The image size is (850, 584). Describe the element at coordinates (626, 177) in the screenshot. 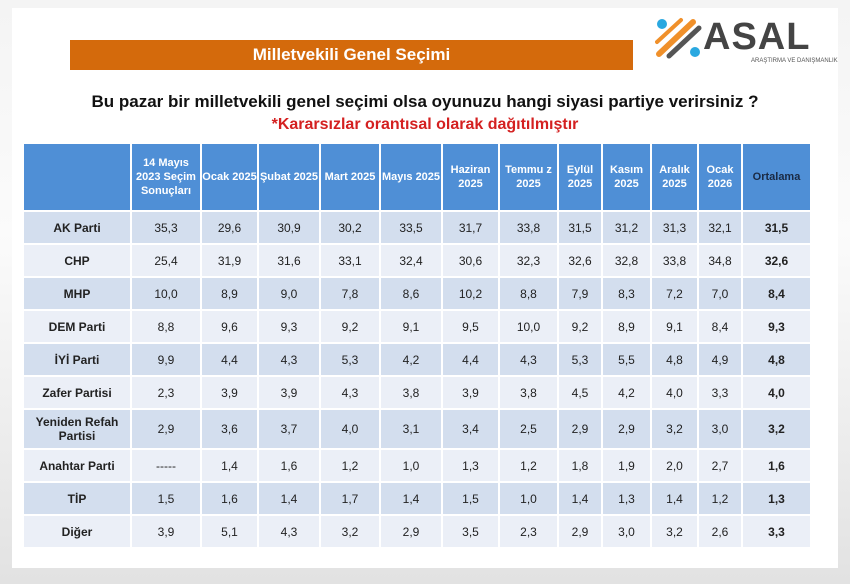

I see `header-period: Kasım 2025` at that location.